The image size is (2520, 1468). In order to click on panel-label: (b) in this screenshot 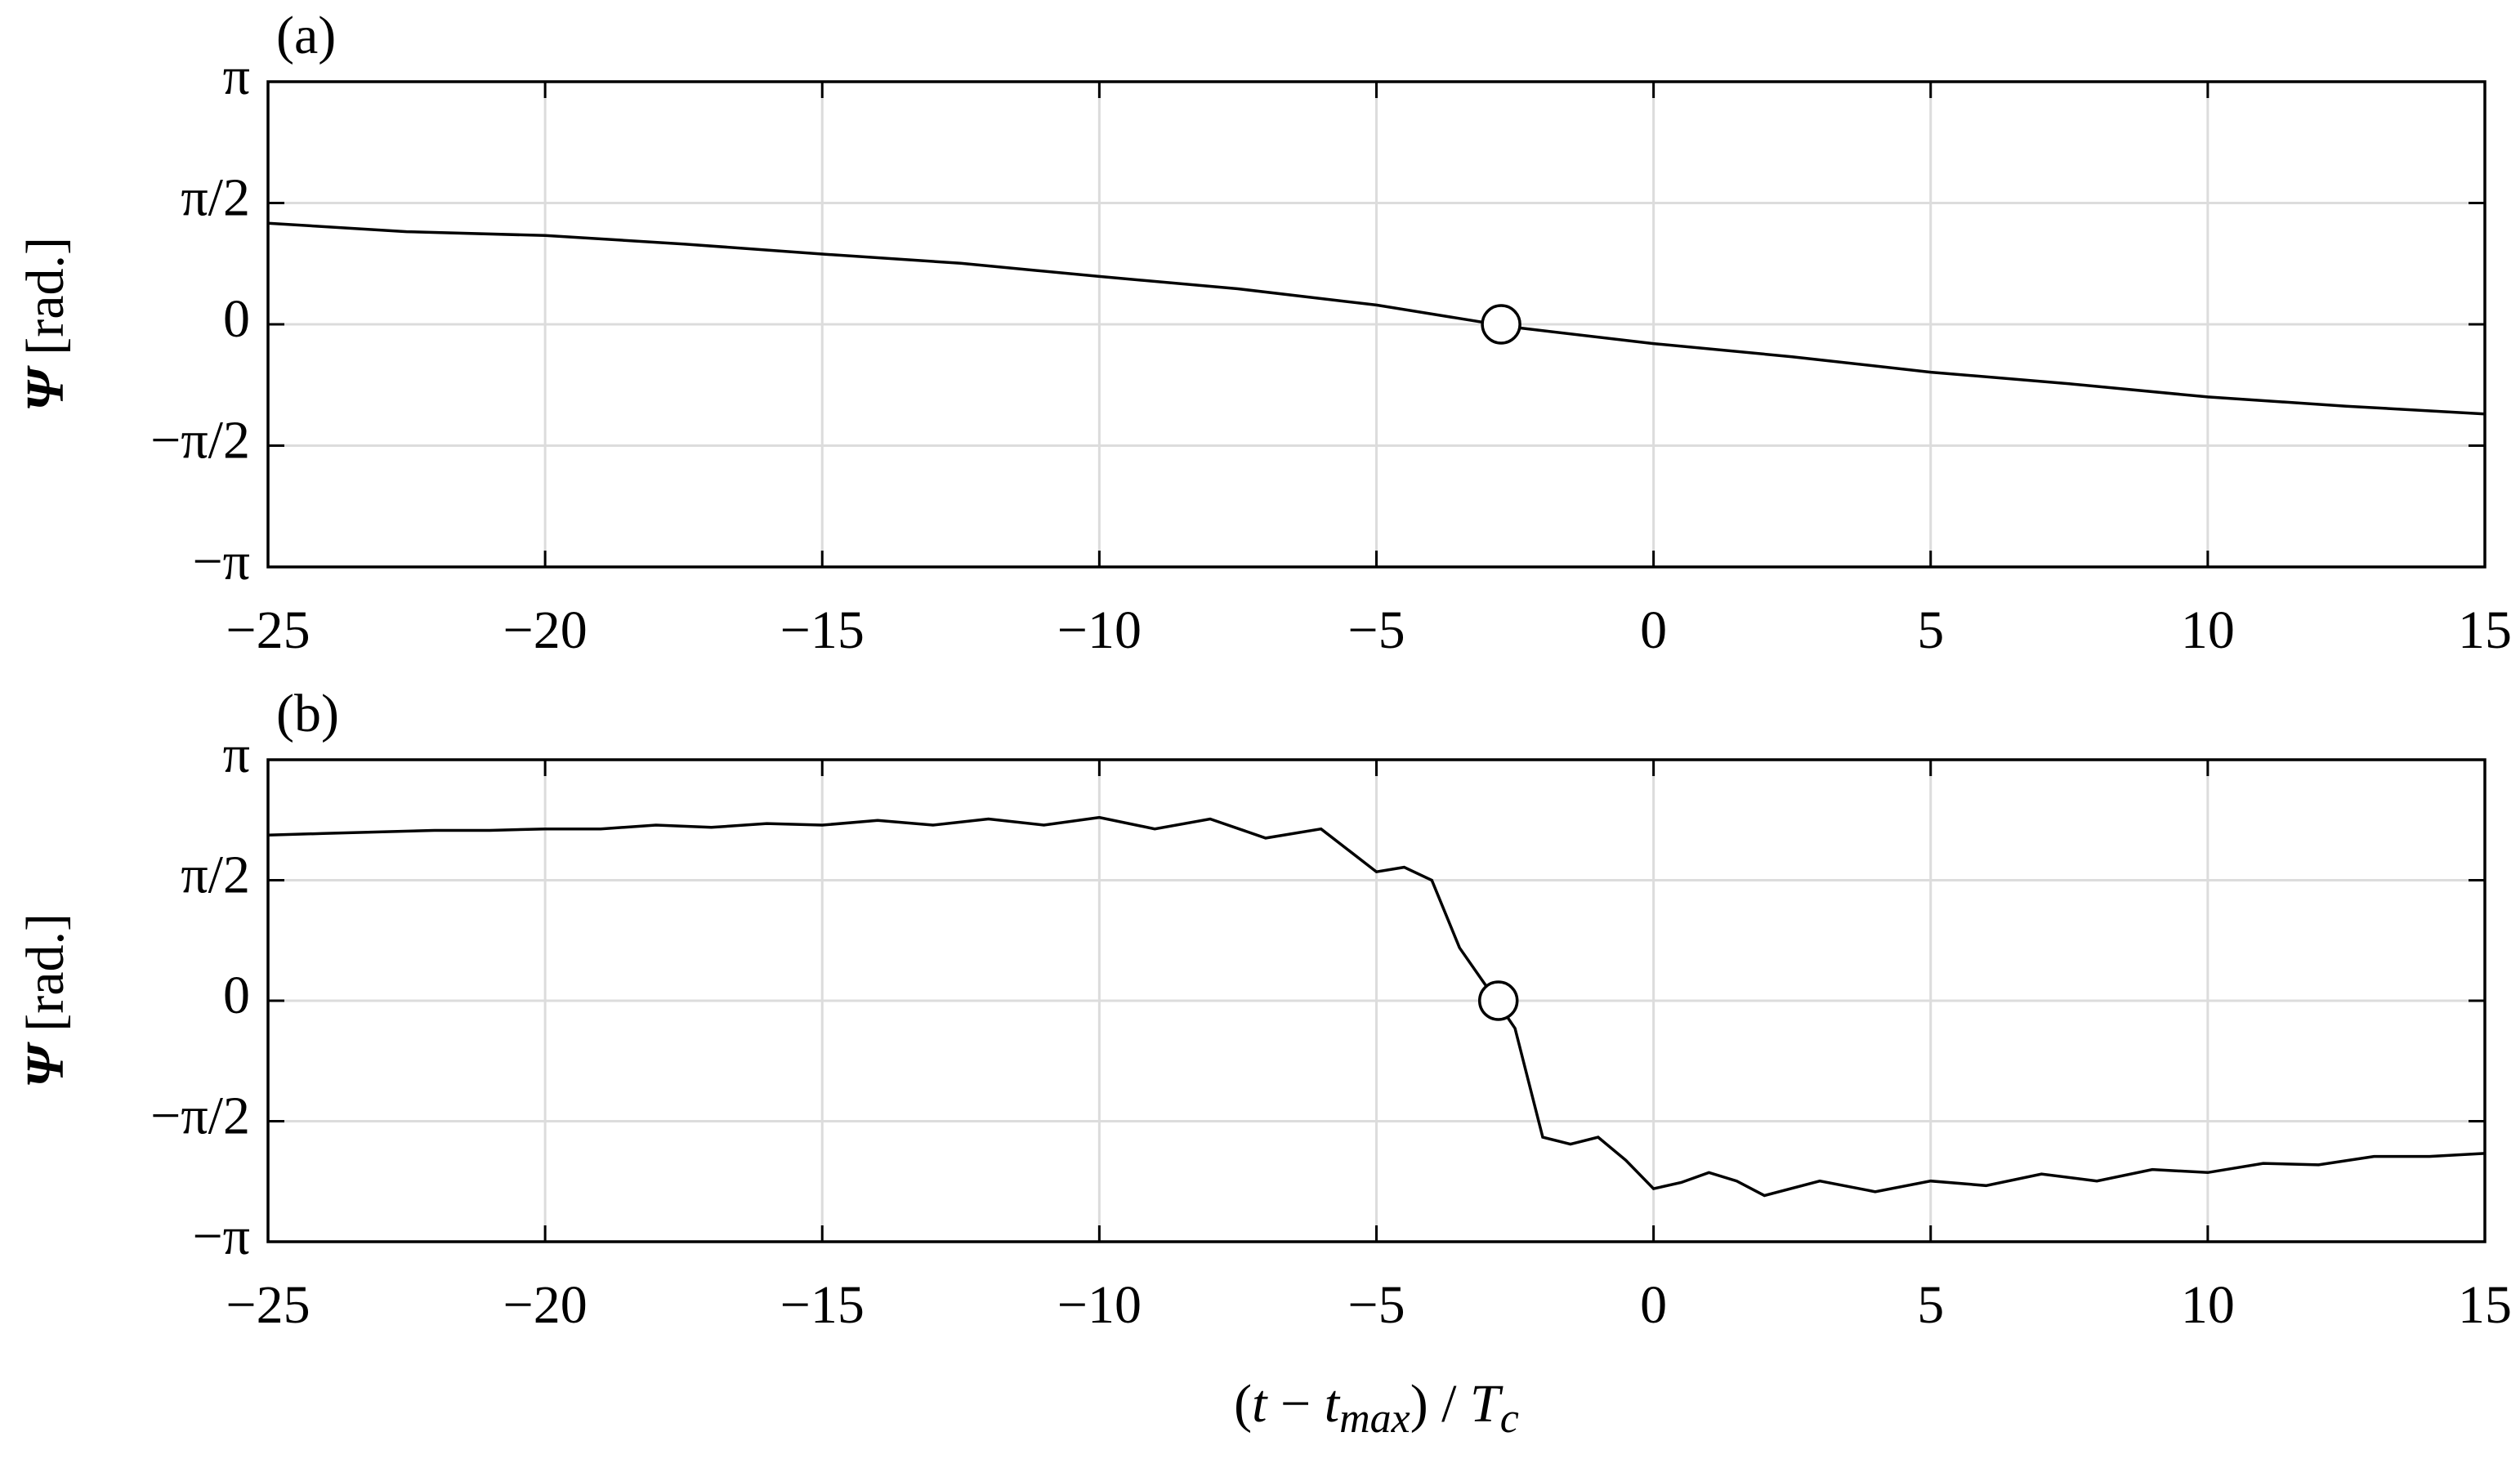, I will do `click(307, 713)`.